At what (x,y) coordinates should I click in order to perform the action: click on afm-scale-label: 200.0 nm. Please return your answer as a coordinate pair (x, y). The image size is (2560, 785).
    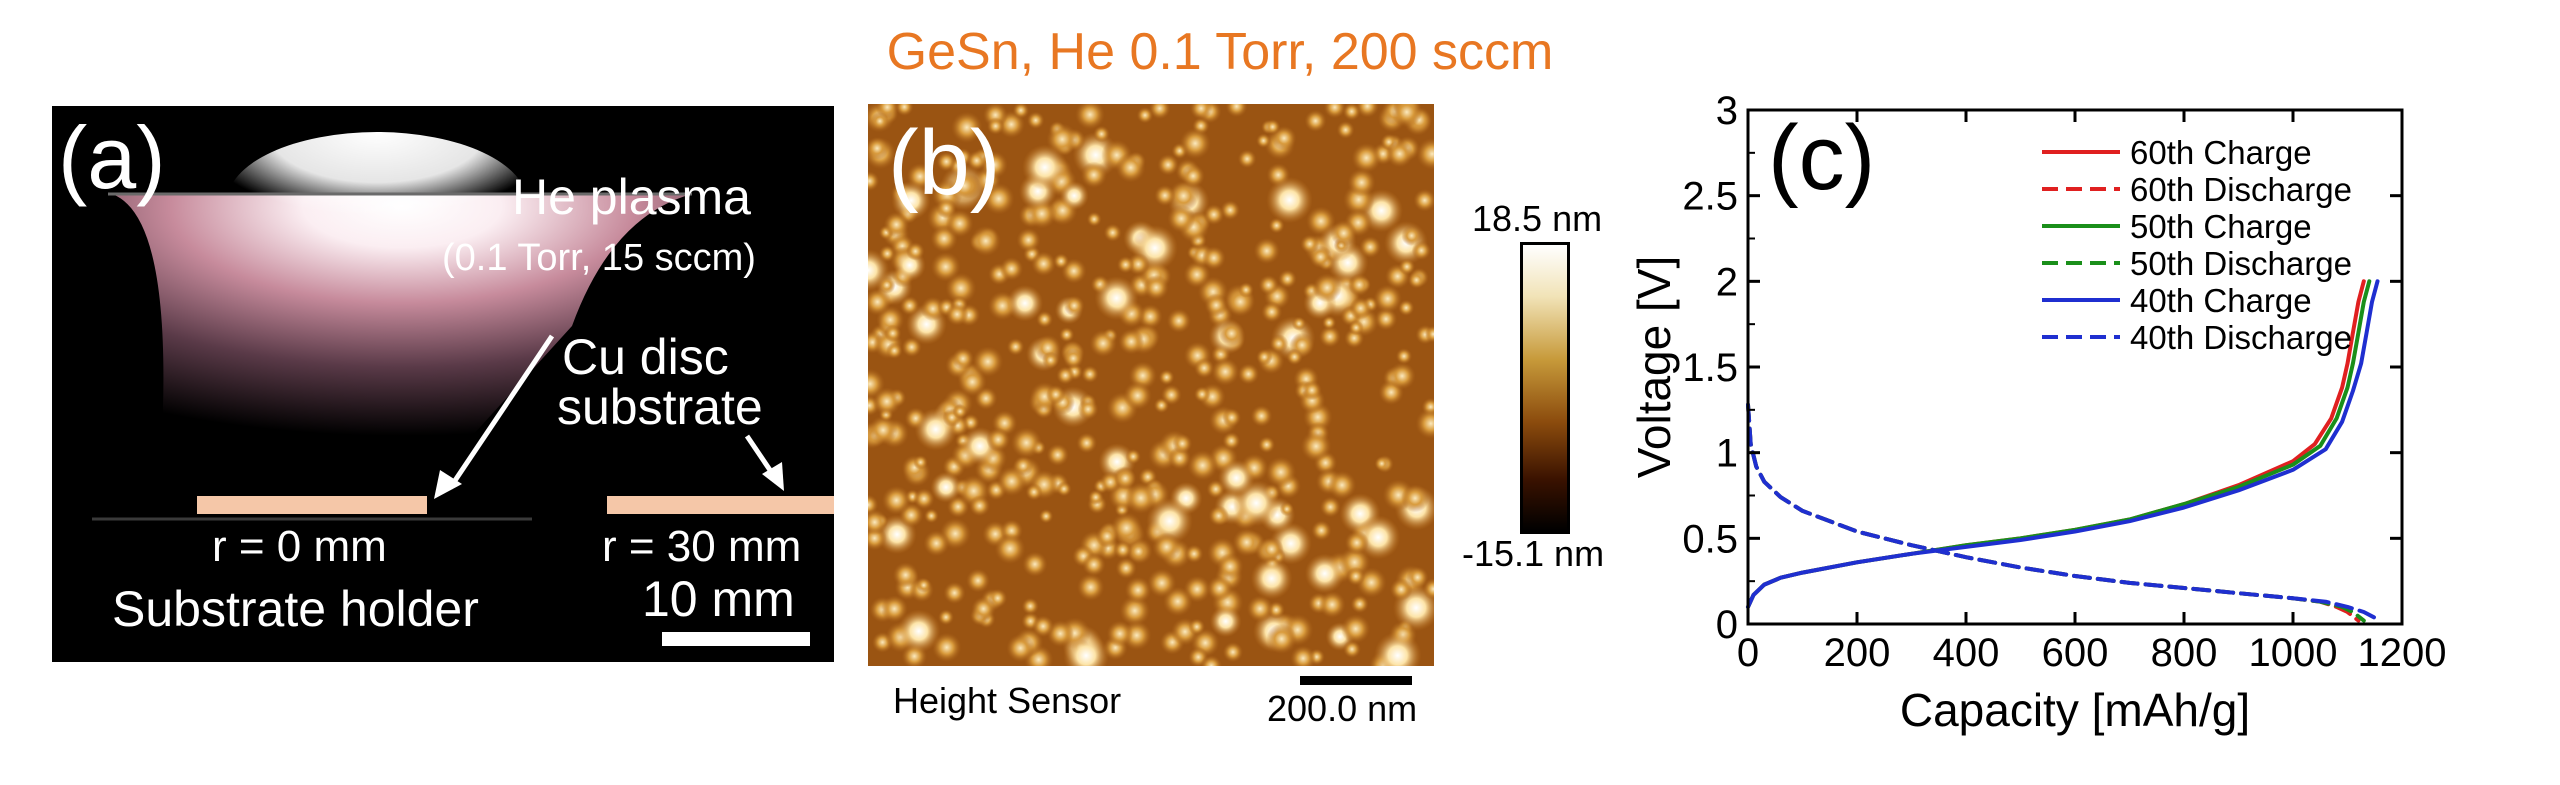
    Looking at the image, I should click on (1342, 708).